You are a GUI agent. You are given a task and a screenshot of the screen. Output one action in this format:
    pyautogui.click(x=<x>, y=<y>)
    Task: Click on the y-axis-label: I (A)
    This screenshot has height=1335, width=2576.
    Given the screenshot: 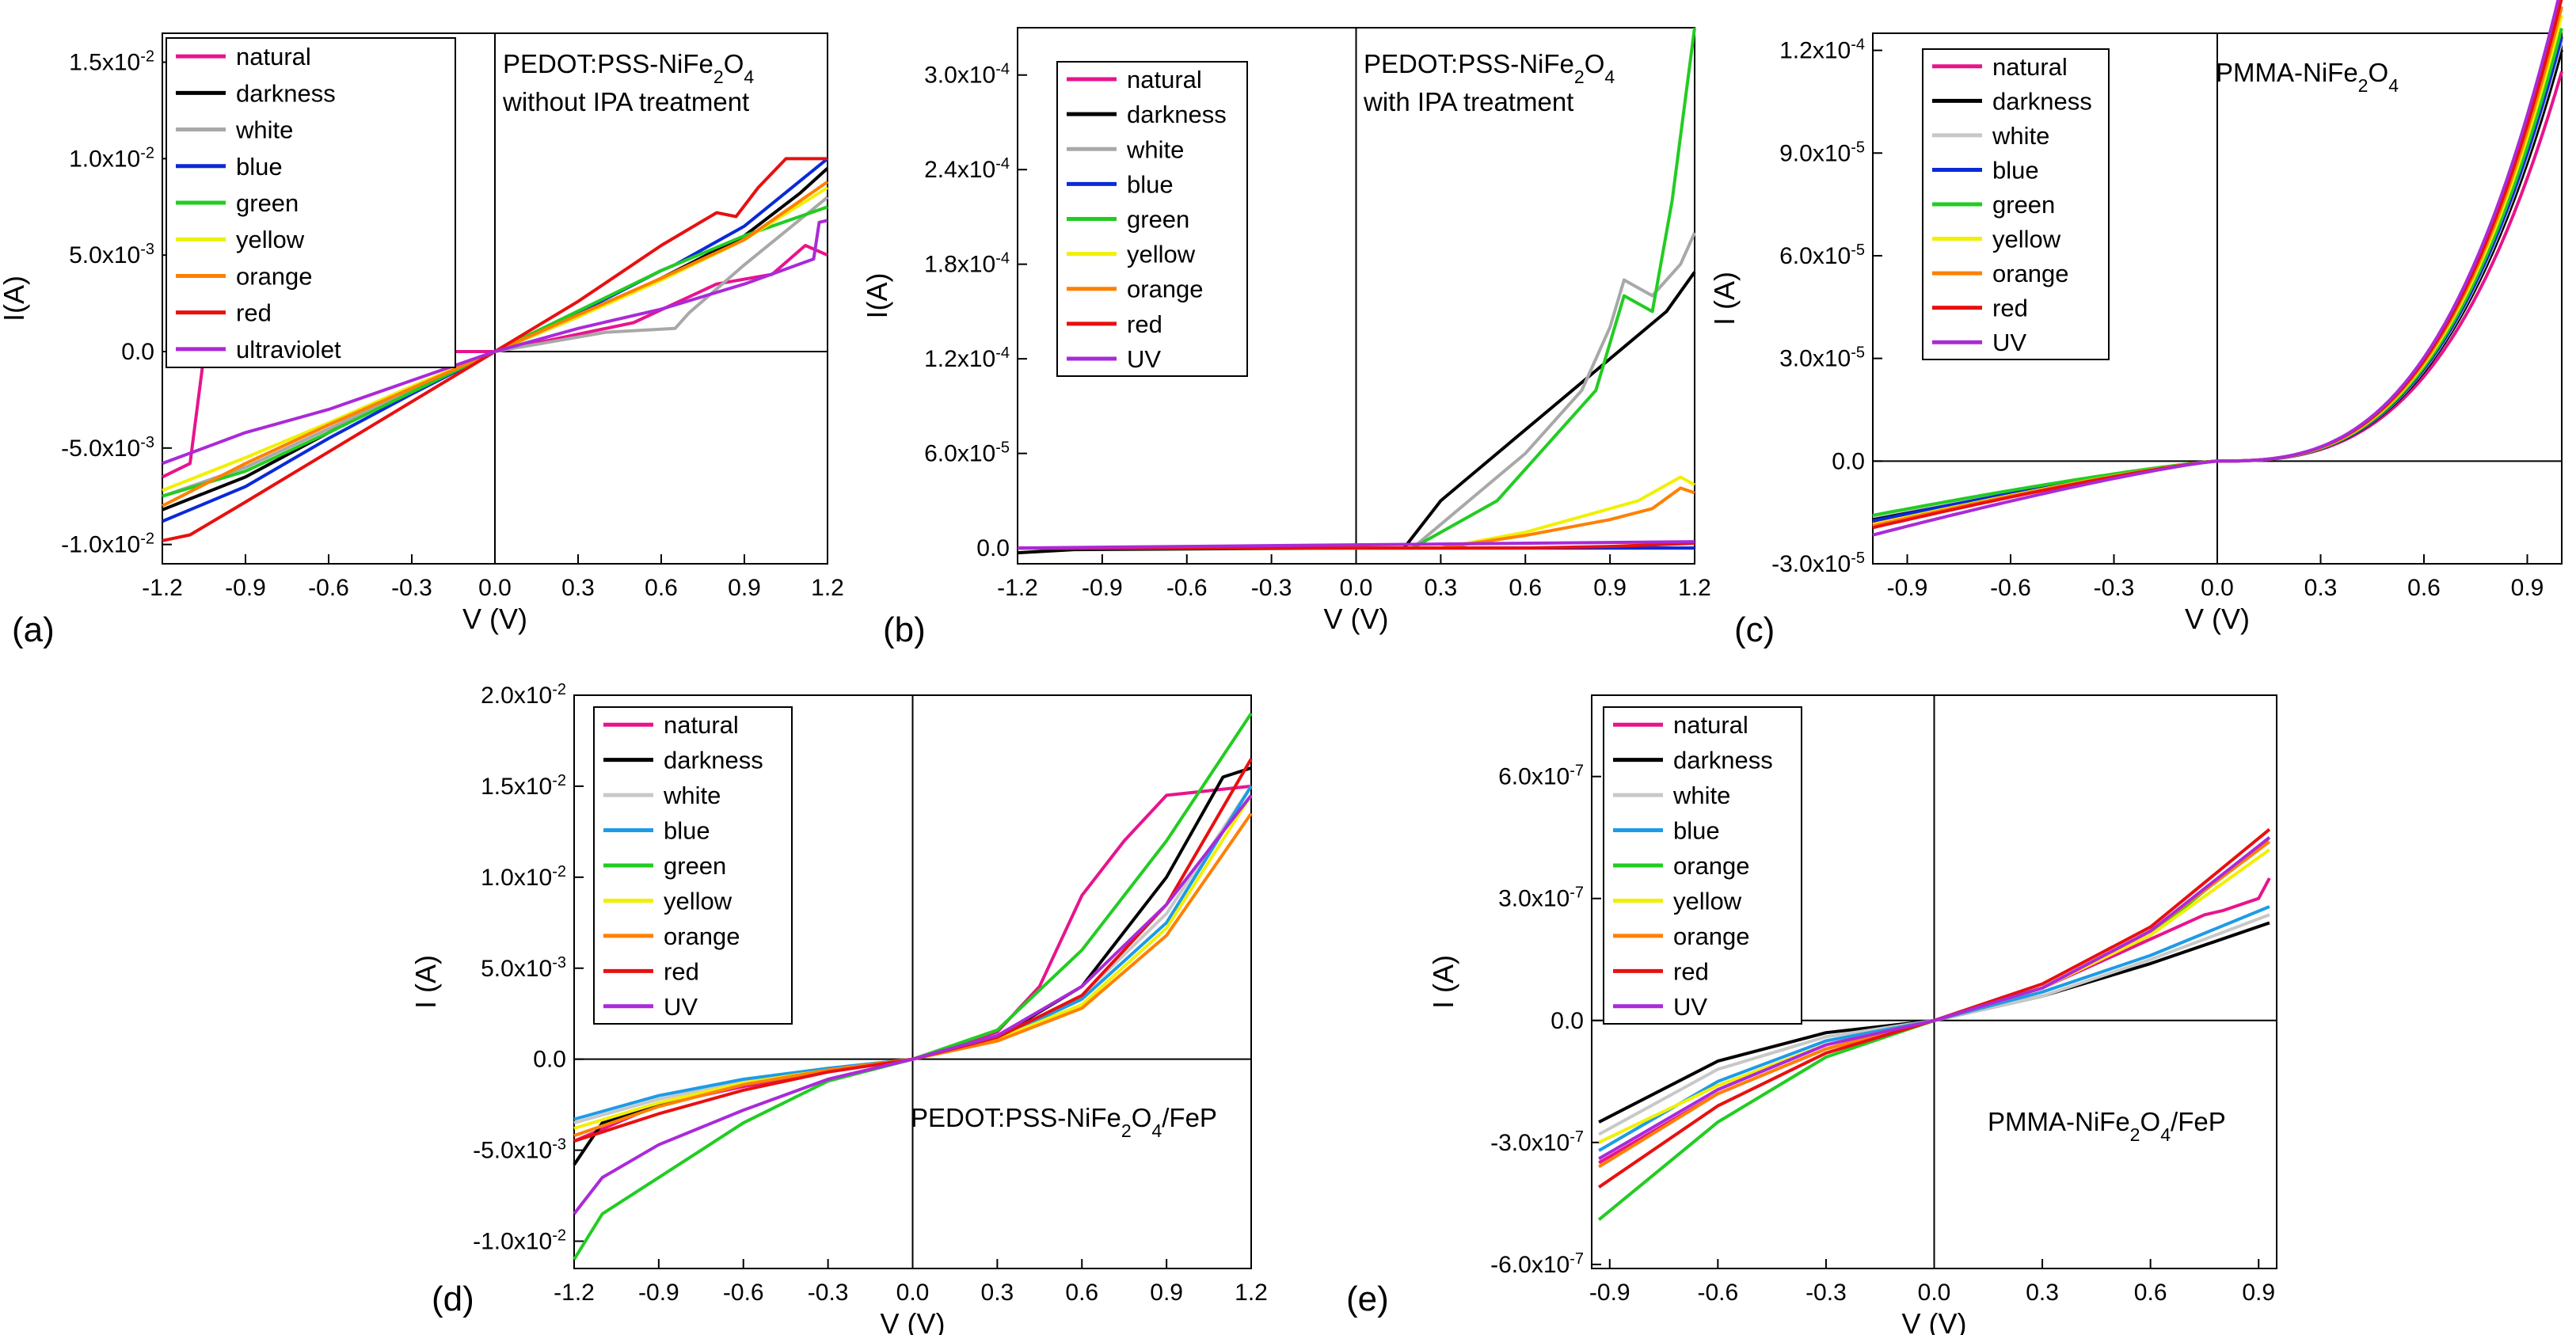 What is the action you would take?
    pyautogui.click(x=1724, y=298)
    